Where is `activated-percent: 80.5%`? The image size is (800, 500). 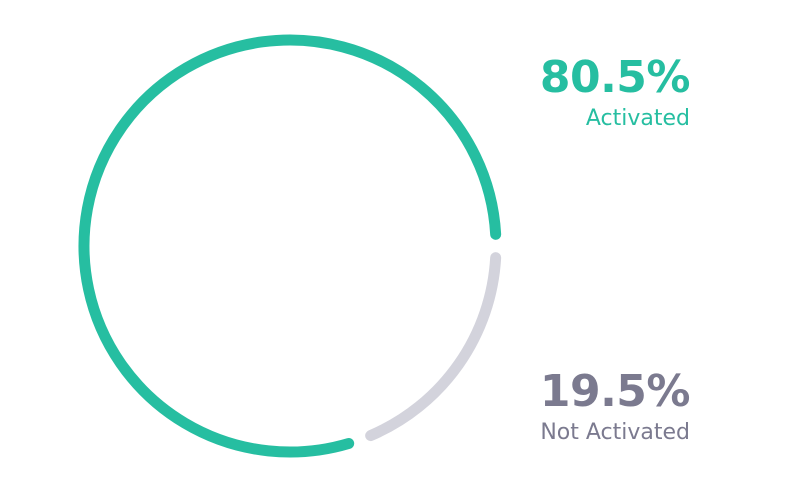
activated-percent: 80.5% is located at coordinates (615, 77).